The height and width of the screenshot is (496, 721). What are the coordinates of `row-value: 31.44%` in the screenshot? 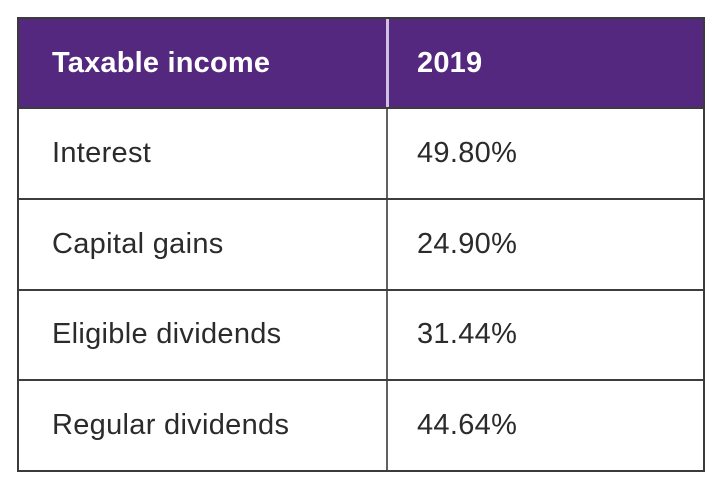 It's located at (467, 334).